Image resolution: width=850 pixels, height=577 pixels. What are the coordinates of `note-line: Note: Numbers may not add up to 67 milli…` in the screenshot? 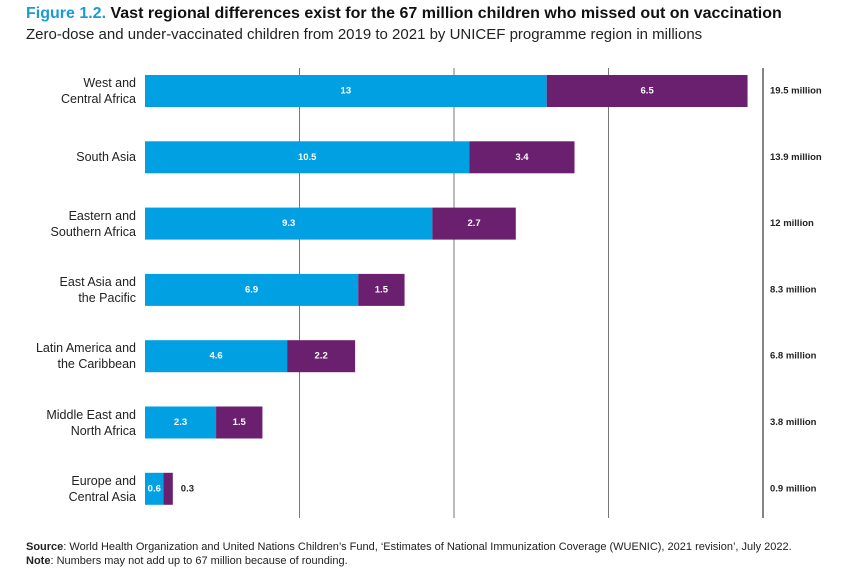 It's located at (409, 561).